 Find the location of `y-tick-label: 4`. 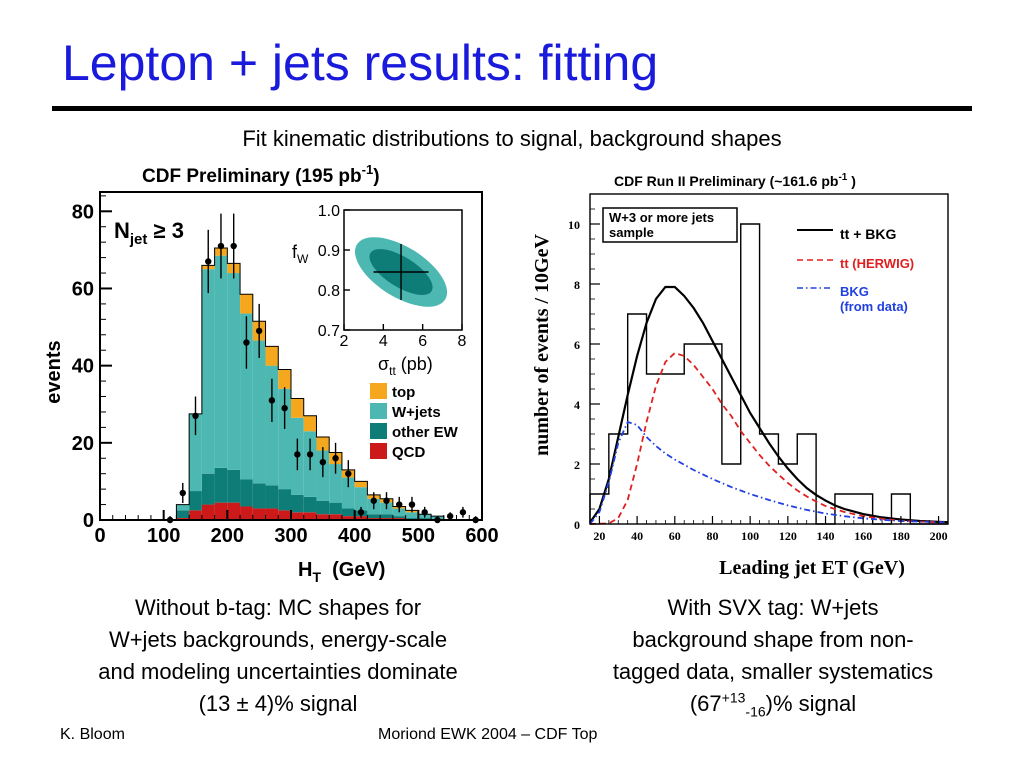

y-tick-label: 4 is located at coordinates (577, 405).